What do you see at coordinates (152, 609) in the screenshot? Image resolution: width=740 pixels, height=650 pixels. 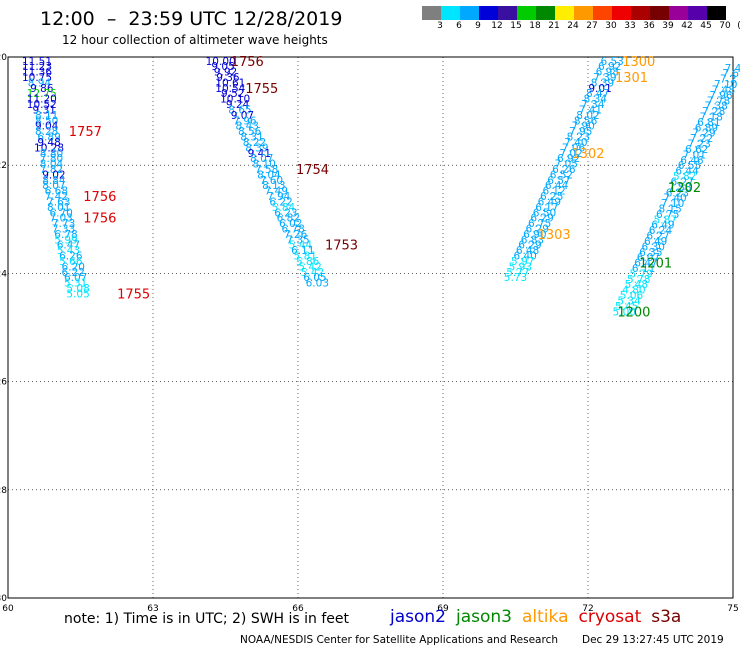 I see `x-tick-label: 63` at bounding box center [152, 609].